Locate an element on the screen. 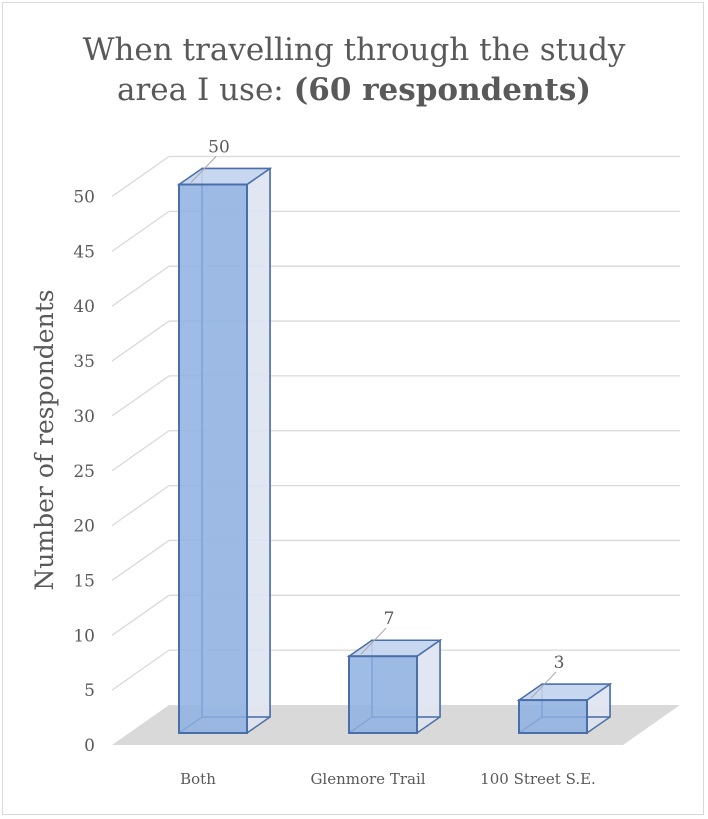 This screenshot has width=708, height=819. x-category-label: 100 Street S.E. is located at coordinates (538, 779).